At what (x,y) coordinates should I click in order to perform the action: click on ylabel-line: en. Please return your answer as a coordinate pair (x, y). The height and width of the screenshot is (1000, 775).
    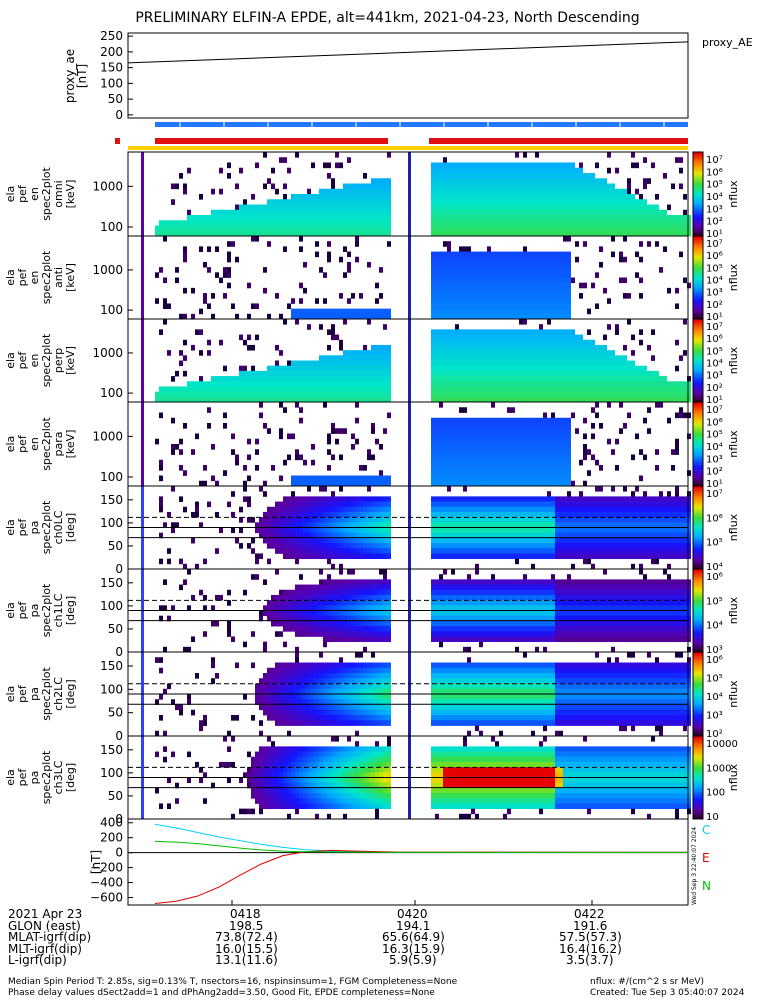
    Looking at the image, I should click on (34, 361).